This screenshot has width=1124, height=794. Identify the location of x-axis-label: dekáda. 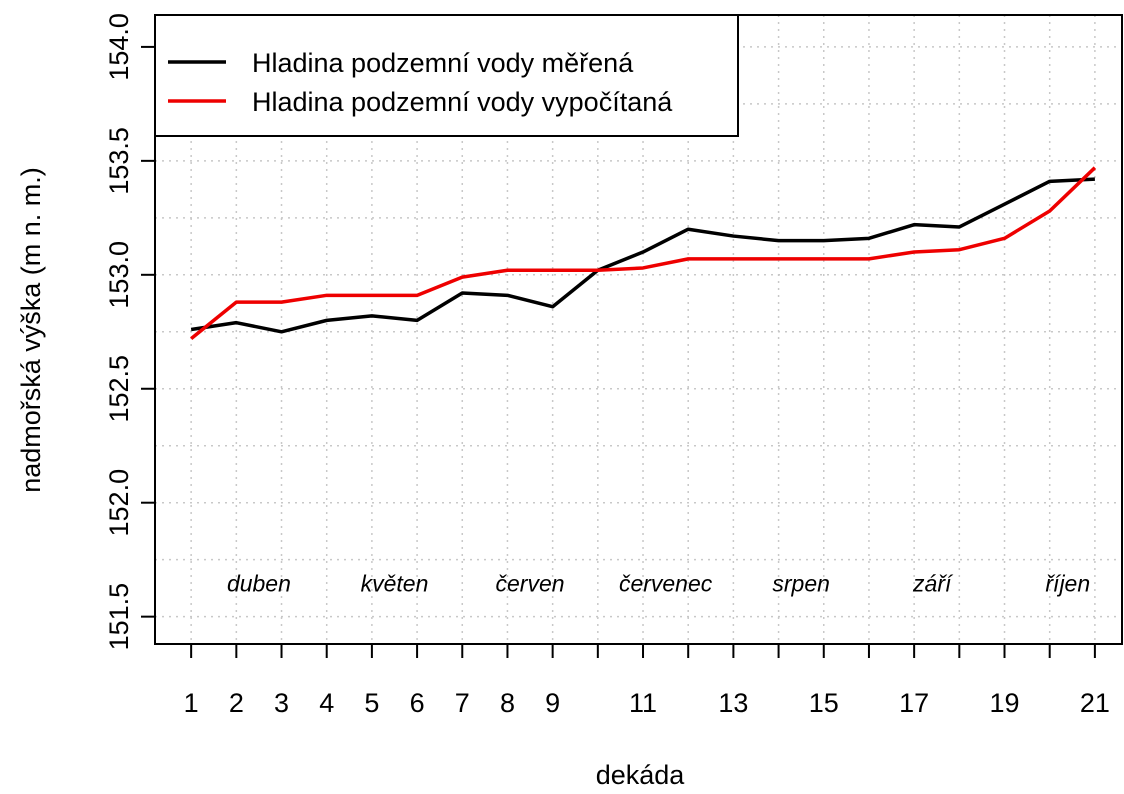
(641, 775).